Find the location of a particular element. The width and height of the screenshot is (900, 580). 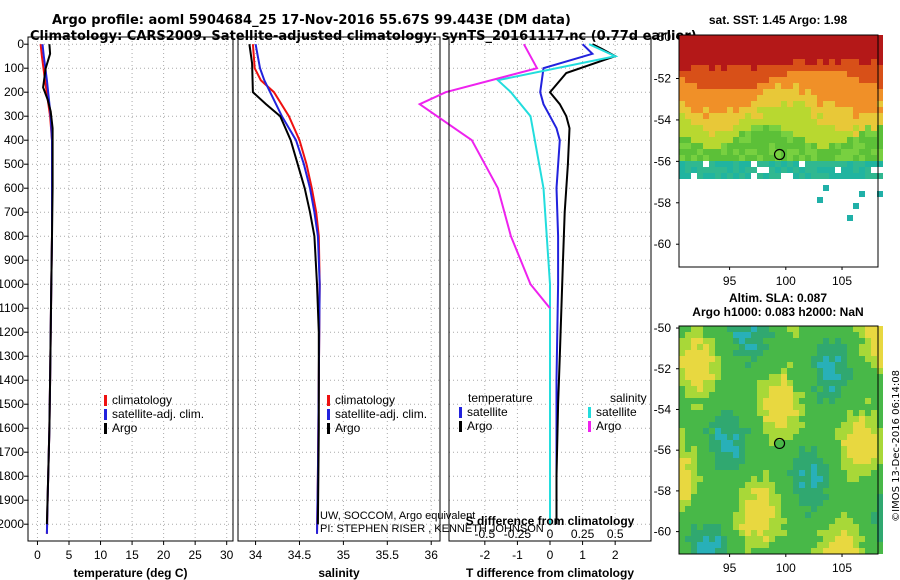

series-line-temperature-argo is located at coordinates (48, 284).